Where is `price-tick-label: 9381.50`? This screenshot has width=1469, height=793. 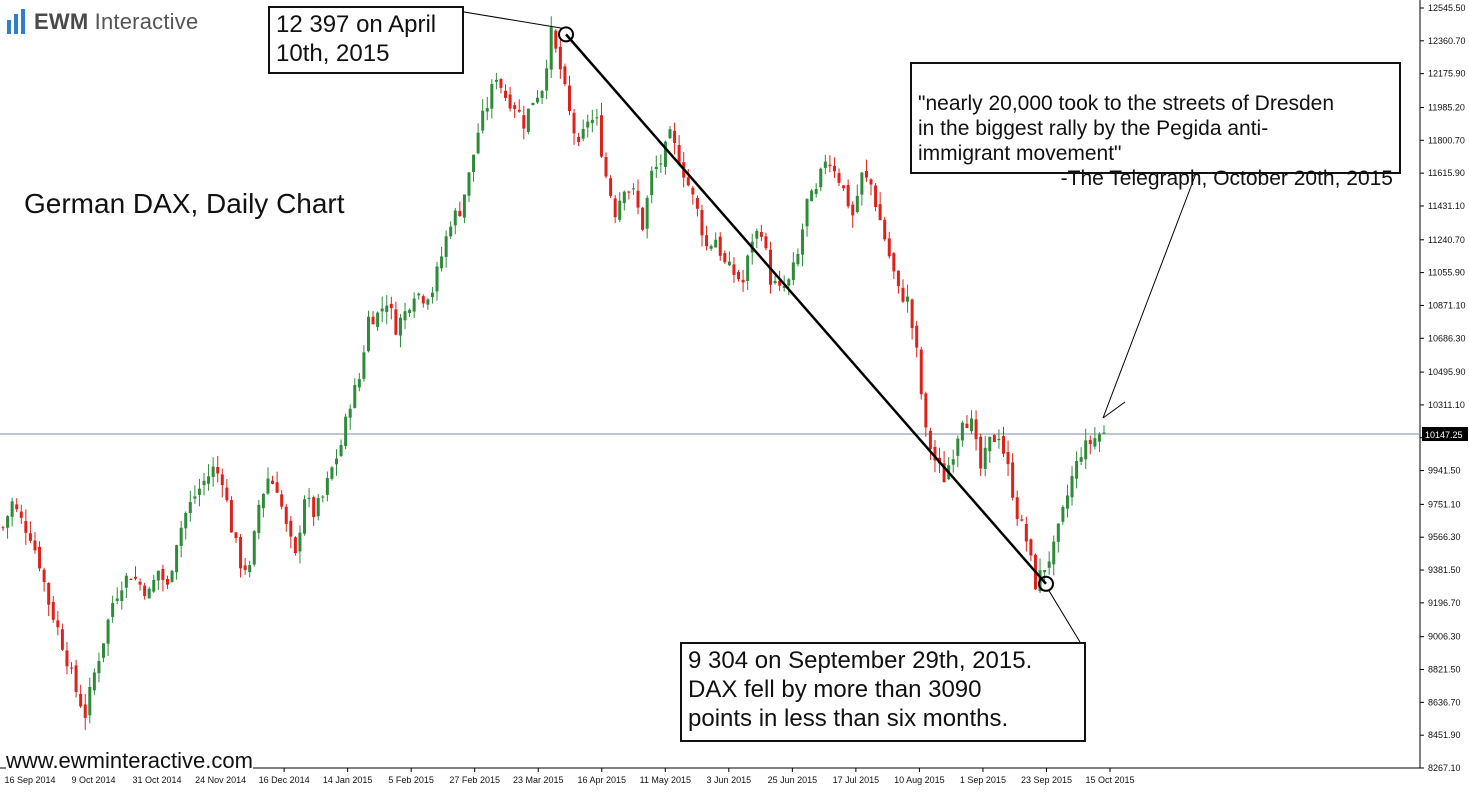
price-tick-label: 9381.50 is located at coordinates (1444, 570).